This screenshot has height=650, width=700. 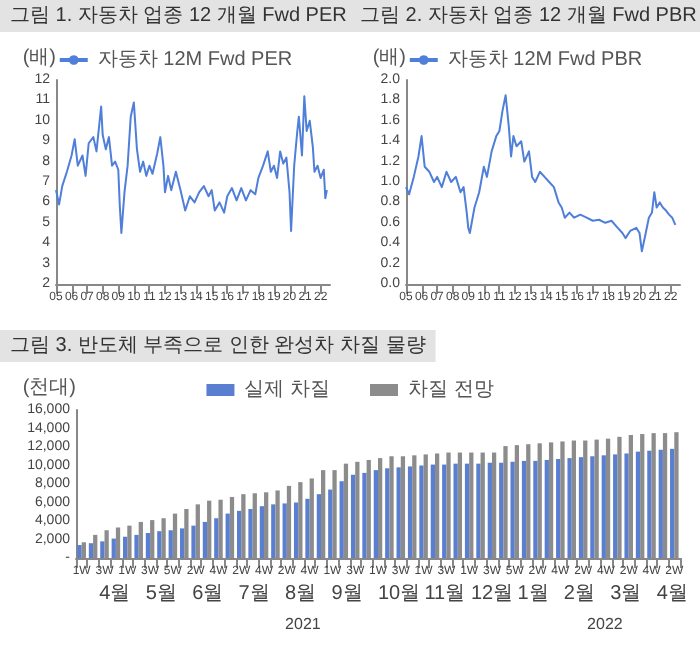 What do you see at coordinates (178, 16) in the screenshot?
I see `chart-title: 그림 1. 자동차 업종 12 개월 Fwd PER` at bounding box center [178, 16].